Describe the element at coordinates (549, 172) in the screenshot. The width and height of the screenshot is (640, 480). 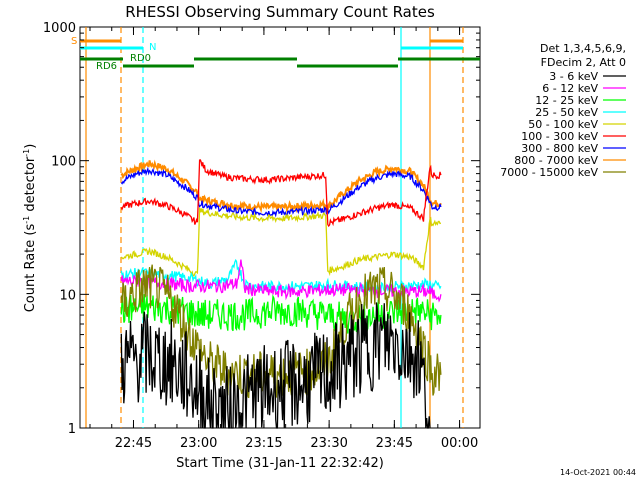
I see `legend-label: 7000 - 15000 keV` at that location.